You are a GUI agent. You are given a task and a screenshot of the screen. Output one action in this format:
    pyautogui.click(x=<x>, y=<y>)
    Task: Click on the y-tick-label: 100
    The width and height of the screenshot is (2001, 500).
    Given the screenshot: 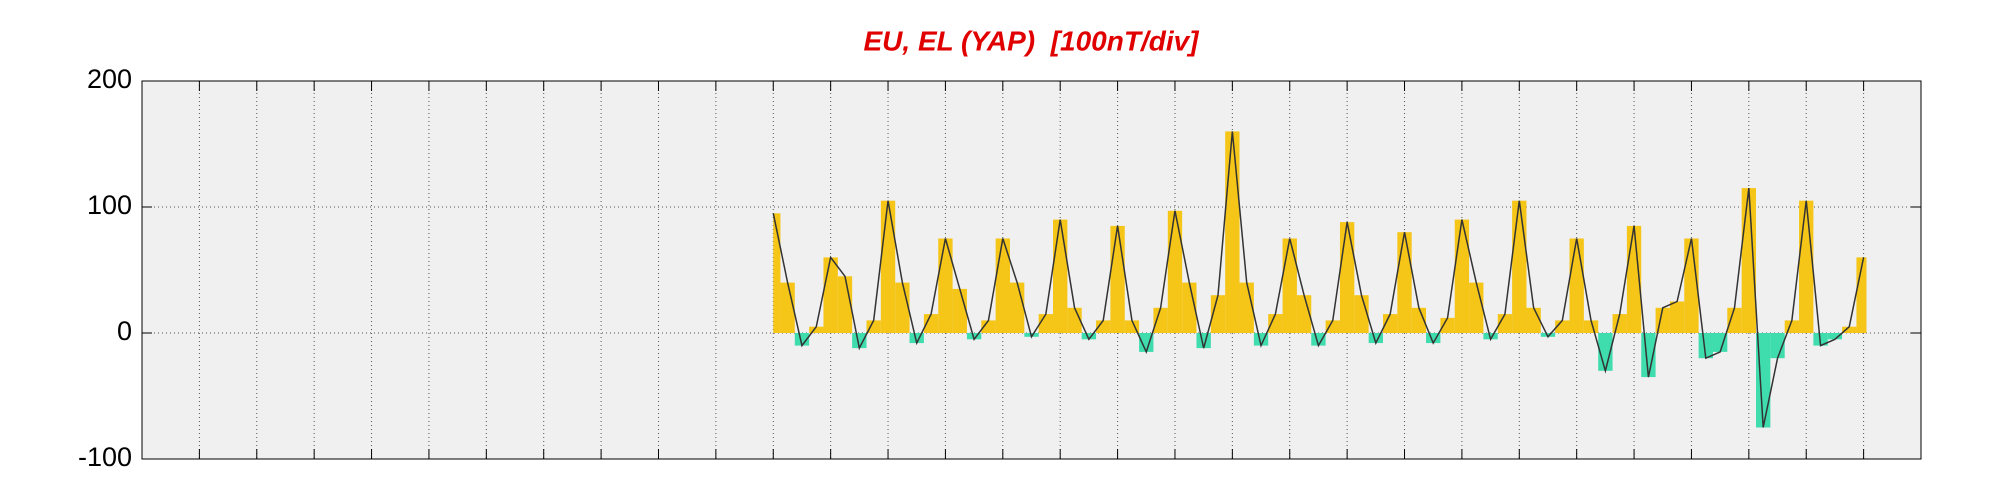 What is the action you would take?
    pyautogui.click(x=109, y=205)
    